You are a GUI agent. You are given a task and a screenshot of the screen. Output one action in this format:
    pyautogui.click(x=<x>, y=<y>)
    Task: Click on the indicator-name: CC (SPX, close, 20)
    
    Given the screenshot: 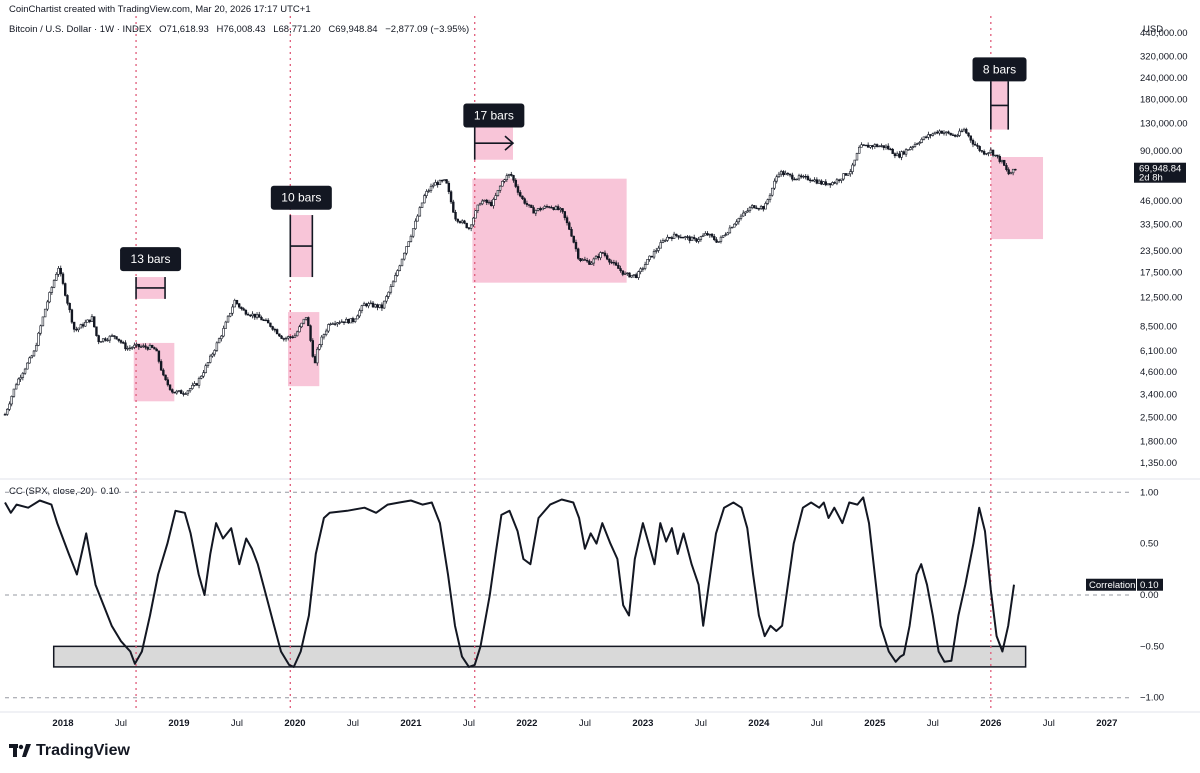 What is the action you would take?
    pyautogui.click(x=51, y=491)
    